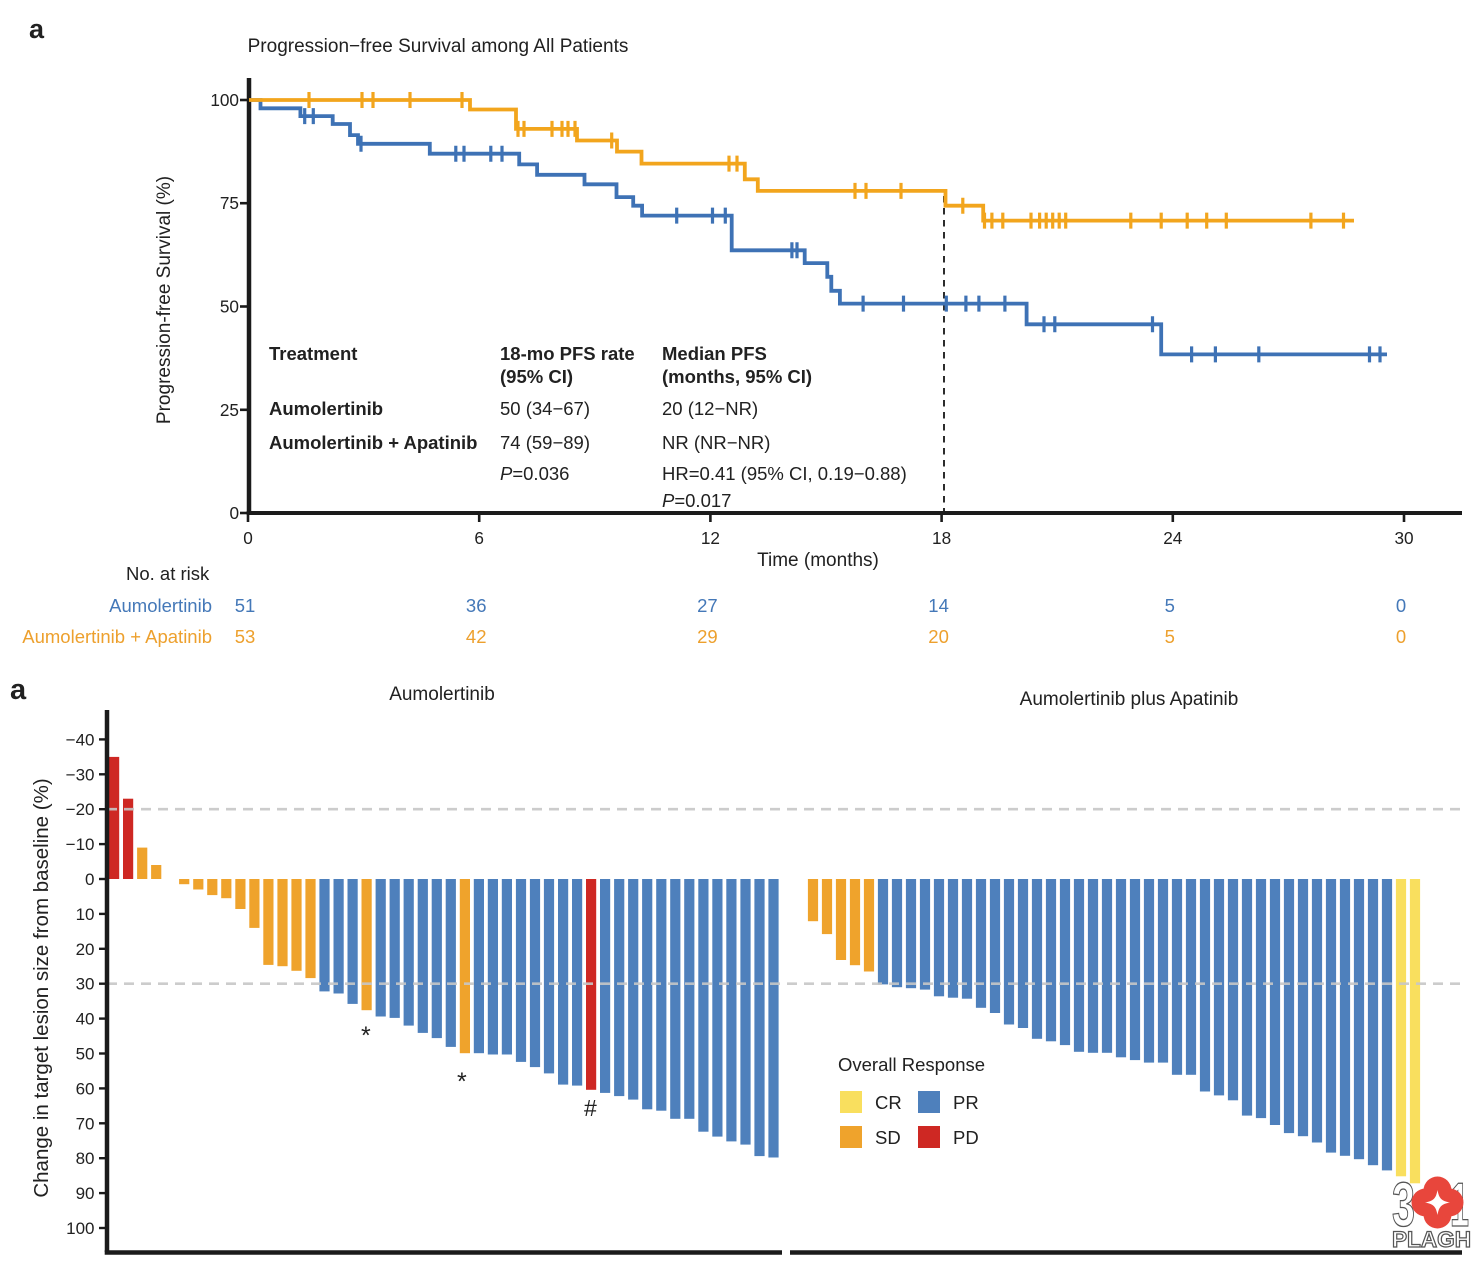 The image size is (1484, 1280). I want to click on svg-text: 74 (59−89), so click(545, 442).